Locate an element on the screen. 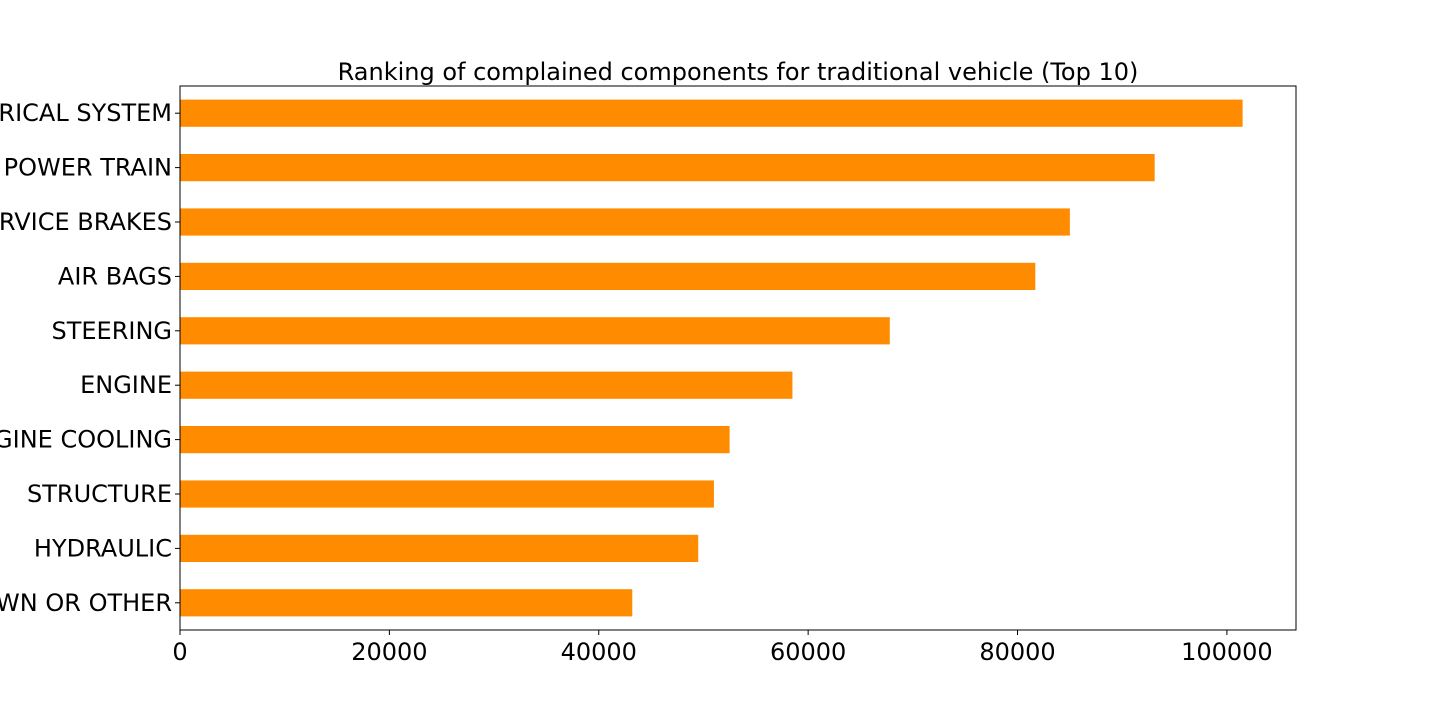  y-tick-label: SERVICE BRAKES is located at coordinates (86, 222).